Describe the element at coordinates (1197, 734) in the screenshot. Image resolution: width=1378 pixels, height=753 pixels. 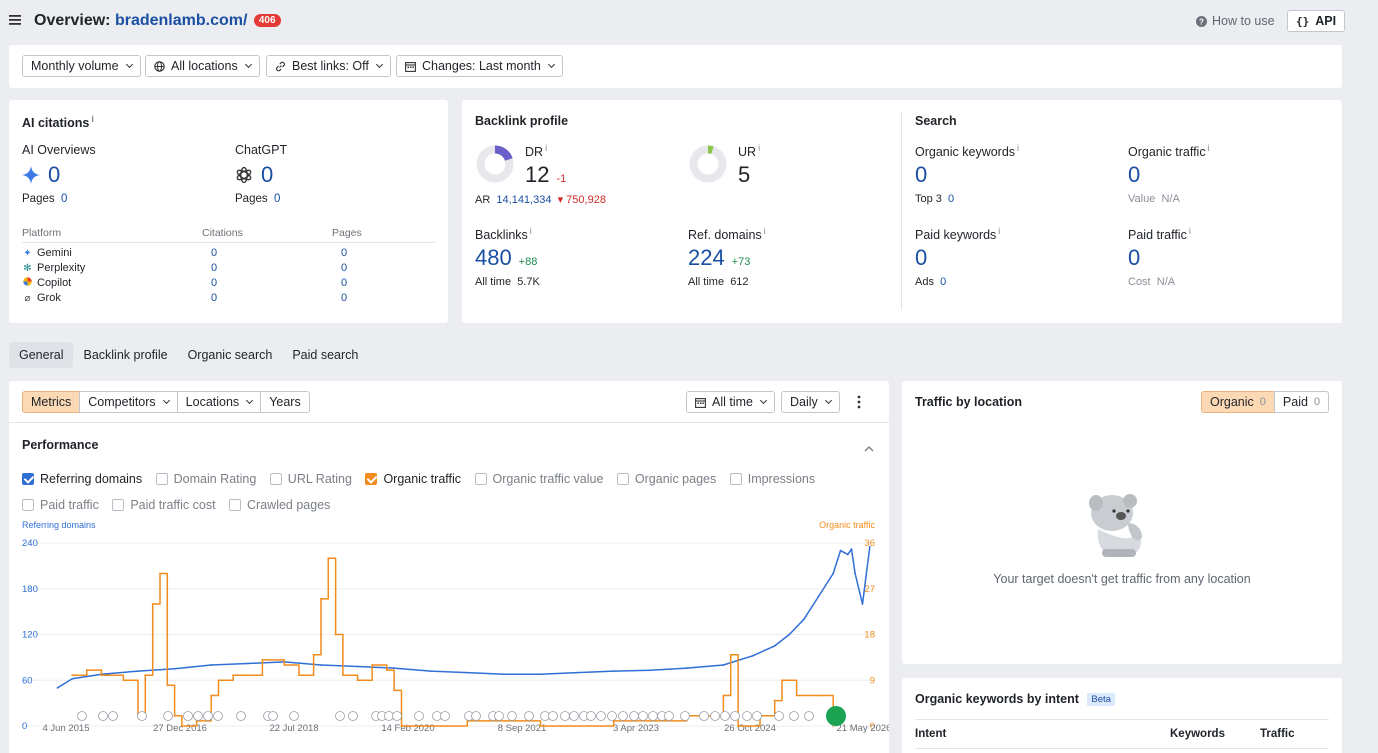
I see `header-keywords: Keywords` at that location.